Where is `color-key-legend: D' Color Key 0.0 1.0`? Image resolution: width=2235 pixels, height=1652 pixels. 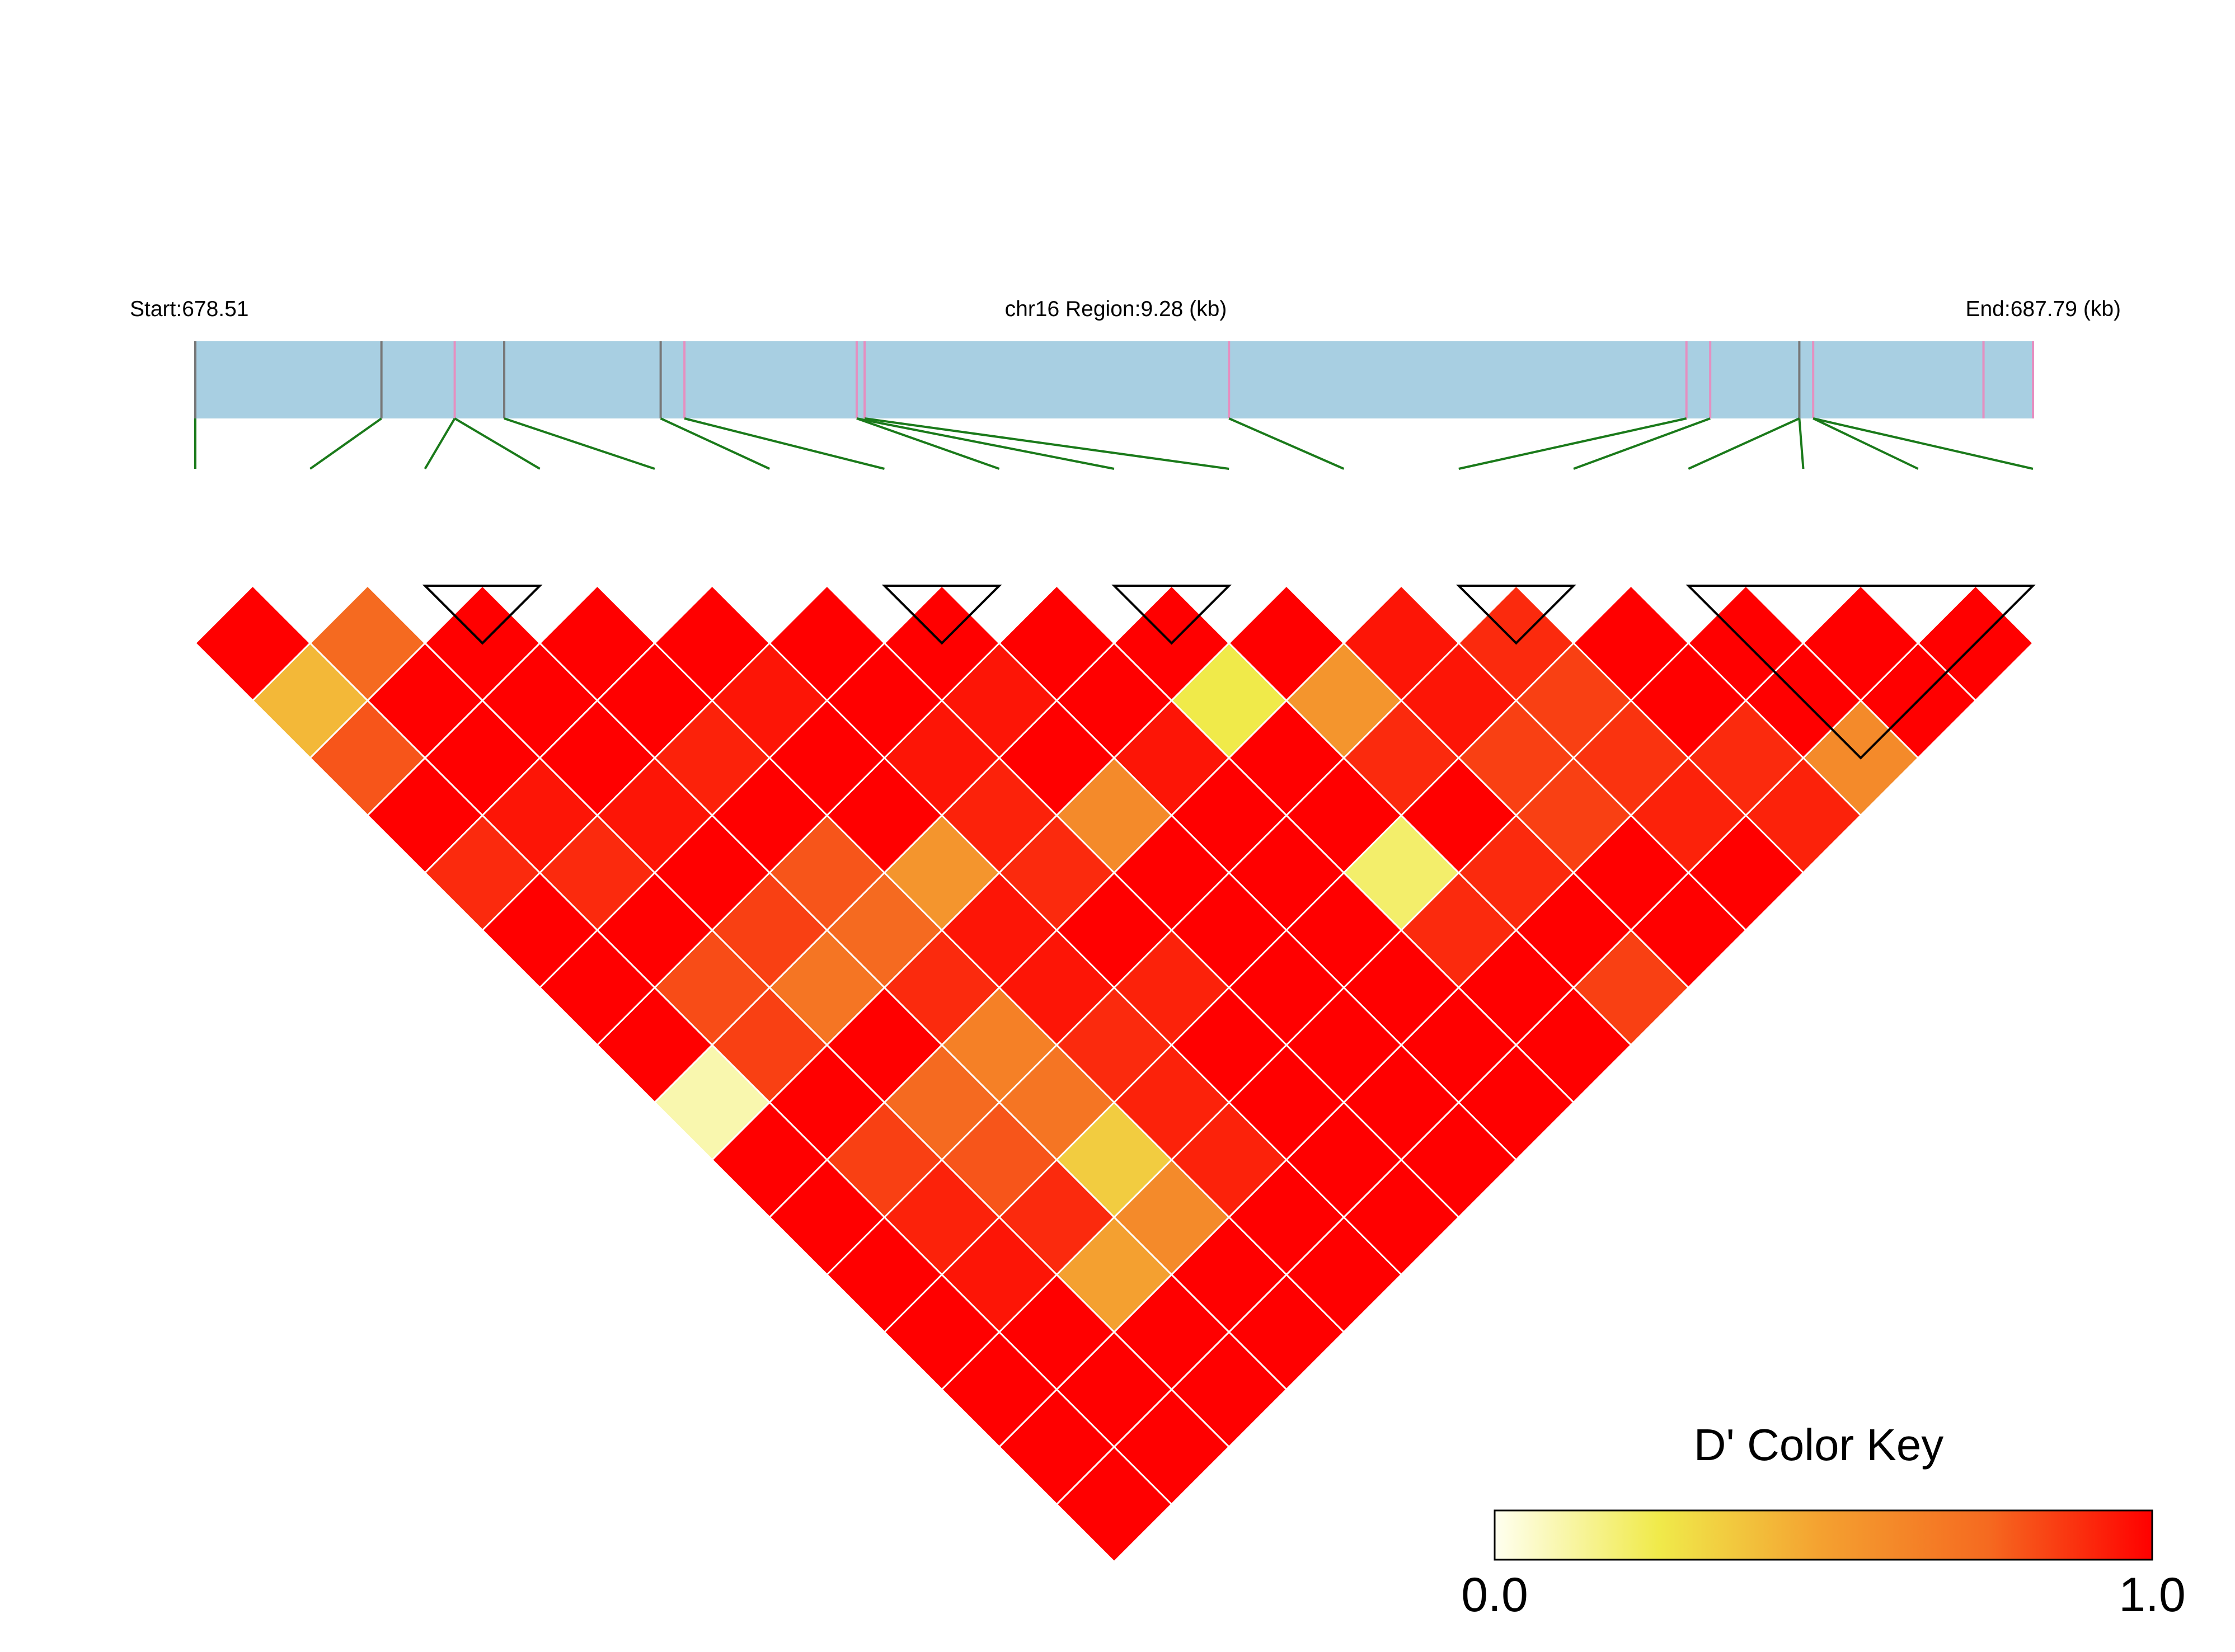
color-key-legend: D' Color Key 0.0 1.0 is located at coordinates (1823, 1521).